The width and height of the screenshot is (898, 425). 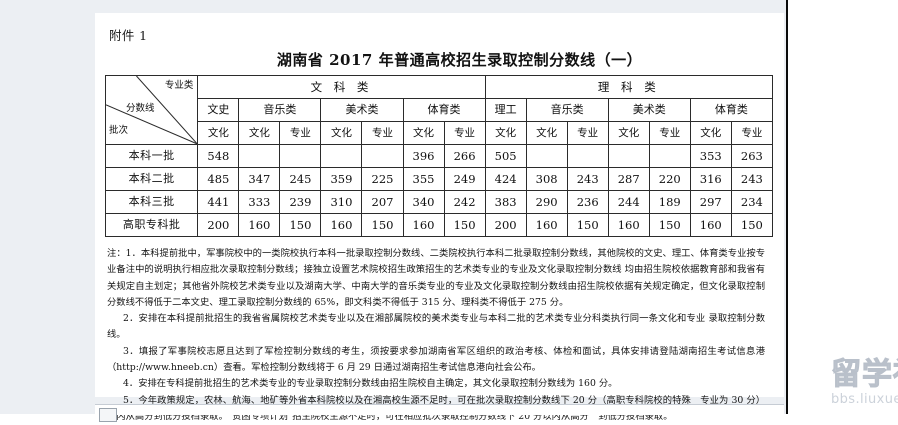 What do you see at coordinates (259, 179) in the screenshot?
I see `cell-r1-c1: 347` at bounding box center [259, 179].